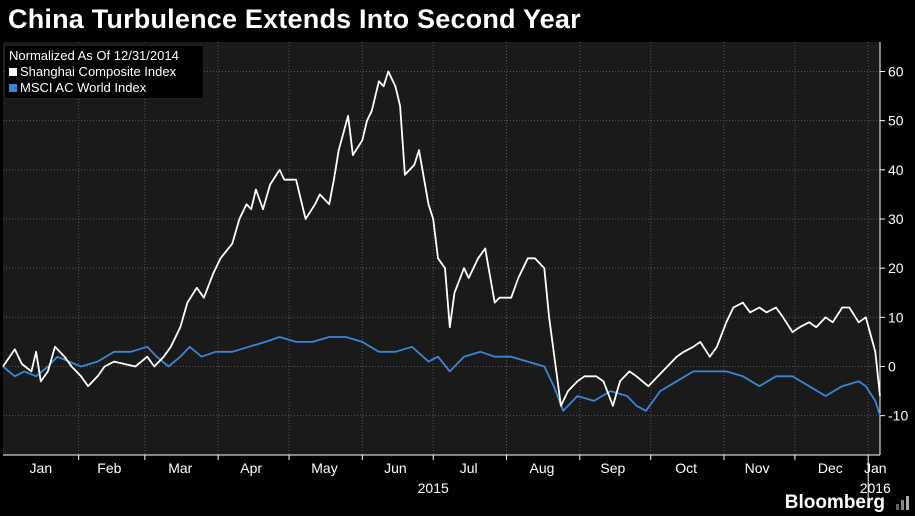 Image resolution: width=915 pixels, height=516 pixels. I want to click on legend-label-msci: MSCI AC World Index, so click(83, 87).